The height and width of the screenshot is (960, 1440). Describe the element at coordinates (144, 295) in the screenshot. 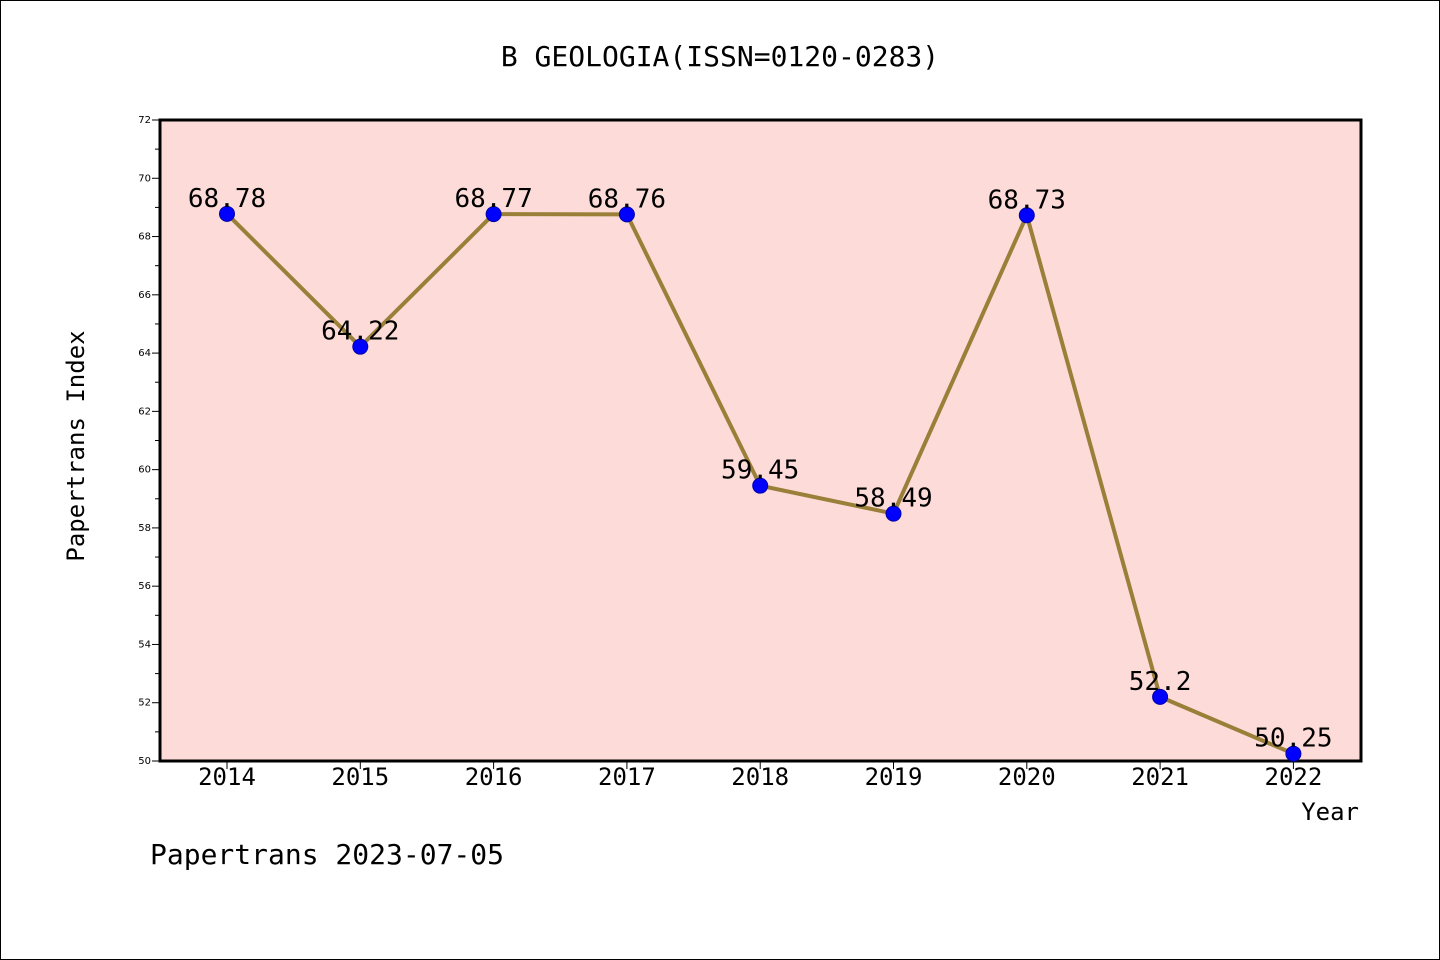

I see `y-tick-label: 66` at that location.